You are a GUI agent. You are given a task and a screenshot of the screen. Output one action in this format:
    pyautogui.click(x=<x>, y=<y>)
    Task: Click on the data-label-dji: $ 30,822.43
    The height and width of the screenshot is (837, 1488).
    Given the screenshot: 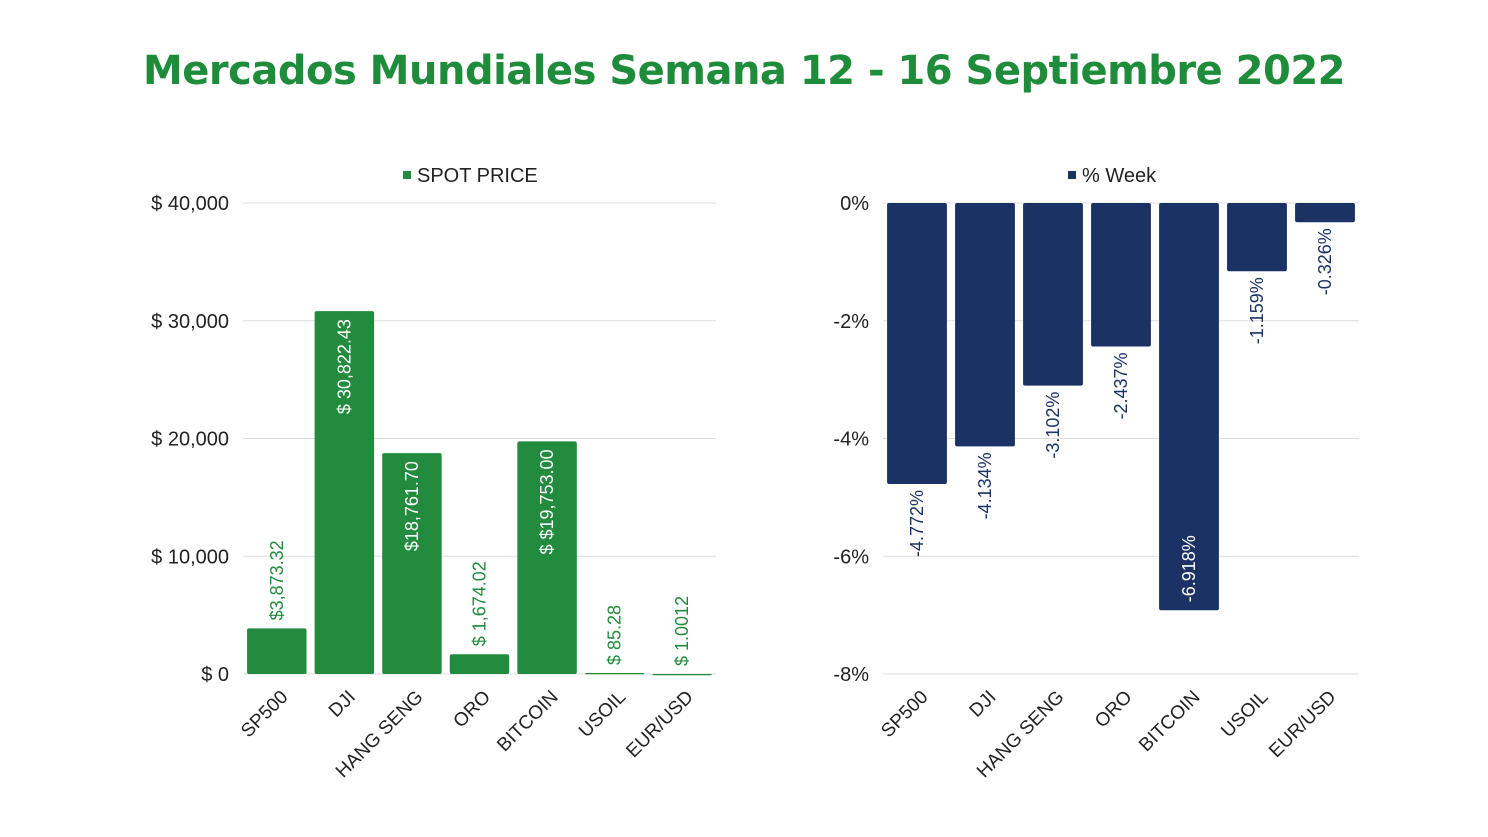 What is the action you would take?
    pyautogui.click(x=344, y=366)
    